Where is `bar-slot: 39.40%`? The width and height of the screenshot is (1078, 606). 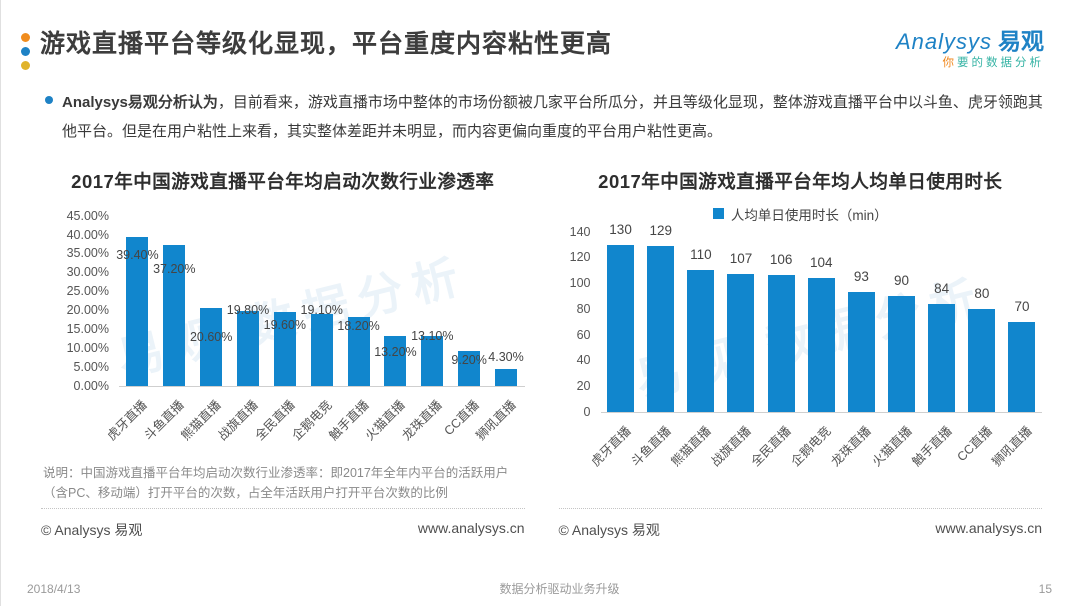
bar-slot: 39.40% is located at coordinates (137, 301).